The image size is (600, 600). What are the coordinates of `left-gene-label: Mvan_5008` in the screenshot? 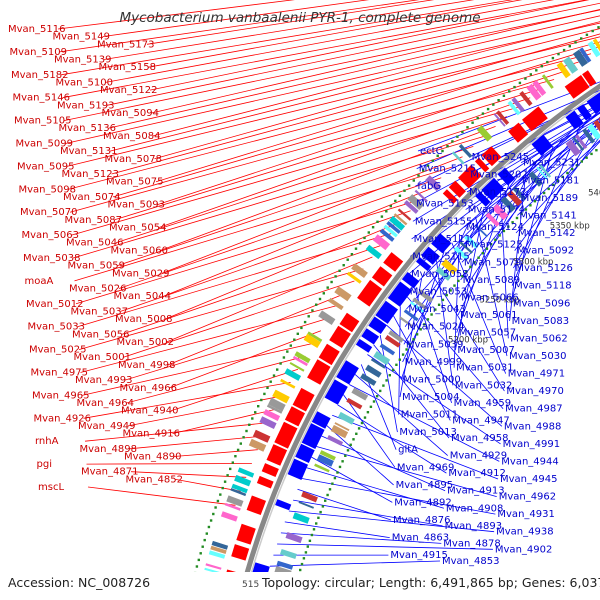 It's located at (143, 319).